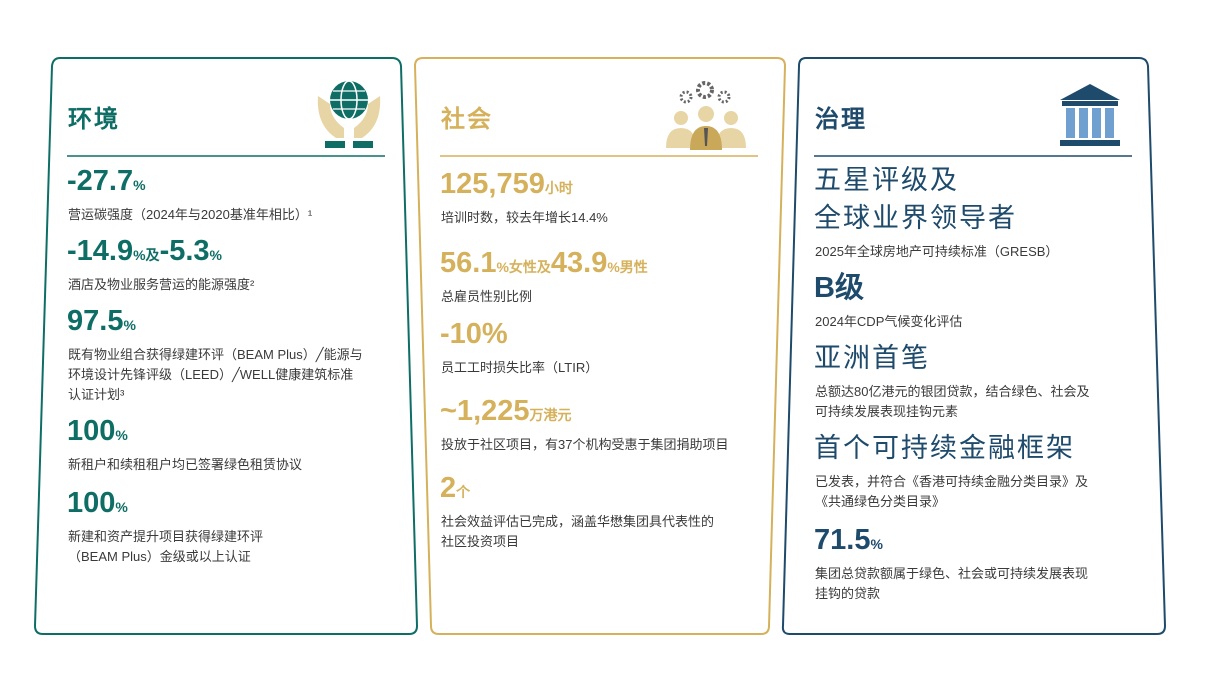  I want to click on description: 营运碳强度（2024年与2020基准年相比）¹, so click(190, 214).